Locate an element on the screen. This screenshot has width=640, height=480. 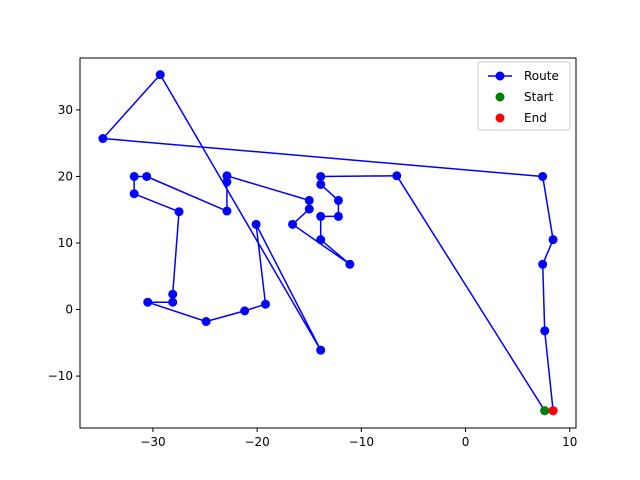
legend-start-marker is located at coordinates (500, 97).